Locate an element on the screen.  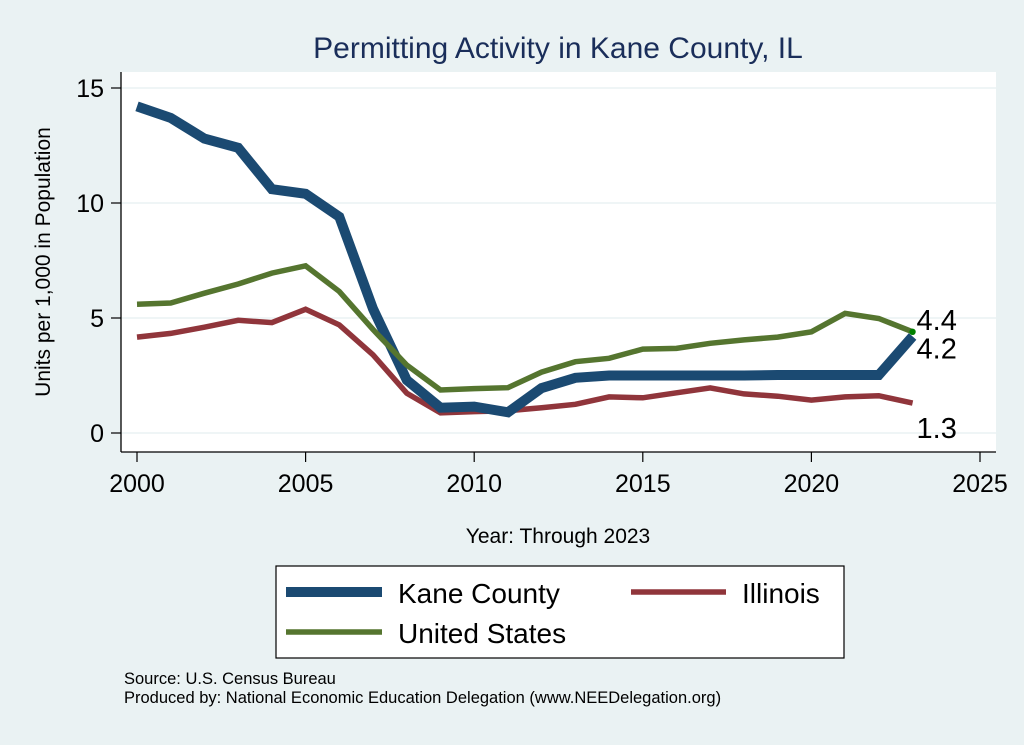
endpoint-marker is located at coordinates (912, 331).